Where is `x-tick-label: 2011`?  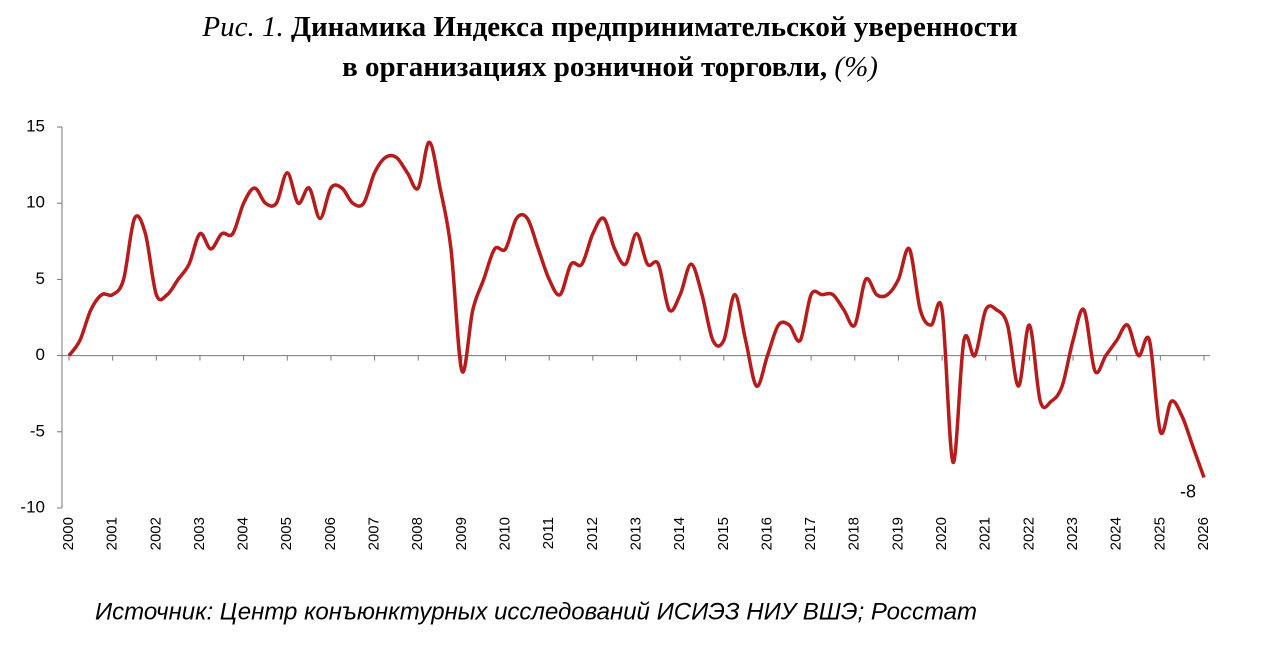
x-tick-label: 2011 is located at coordinates (548, 533).